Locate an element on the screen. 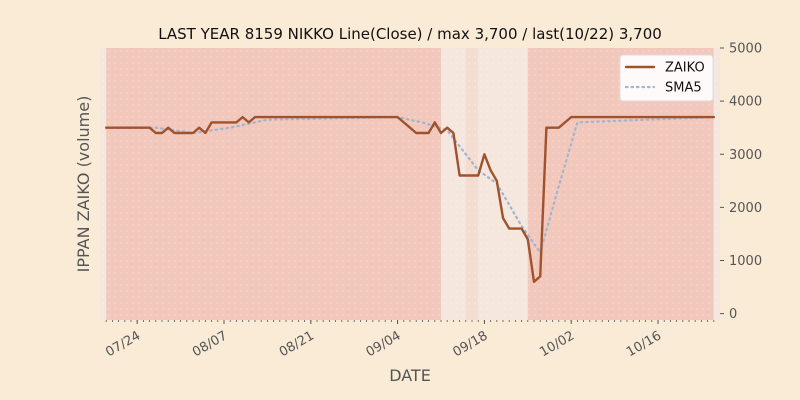 Image resolution: width=800 pixels, height=400 pixels. y-tick-label: 4000 is located at coordinates (745, 102).